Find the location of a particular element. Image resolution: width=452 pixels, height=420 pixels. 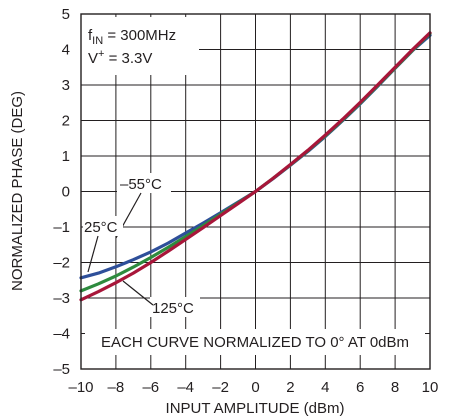

y-tick-label: 4 is located at coordinates (66, 50).